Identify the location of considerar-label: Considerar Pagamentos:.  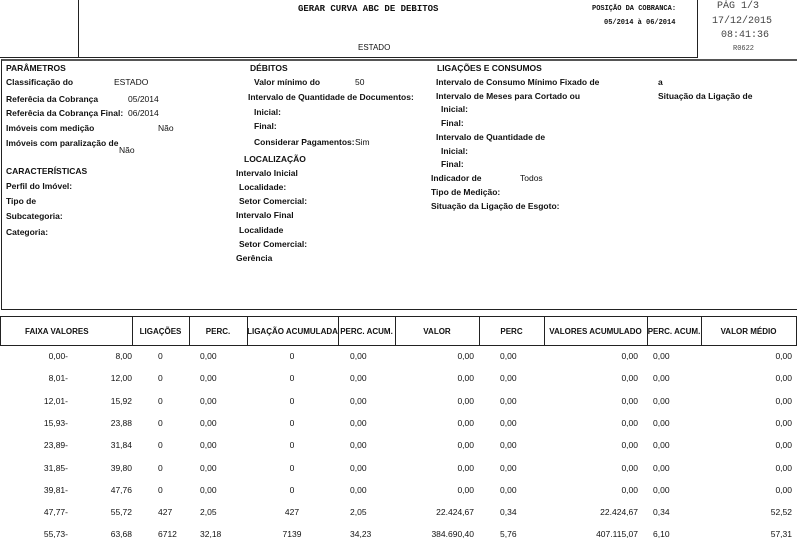
(304, 142).